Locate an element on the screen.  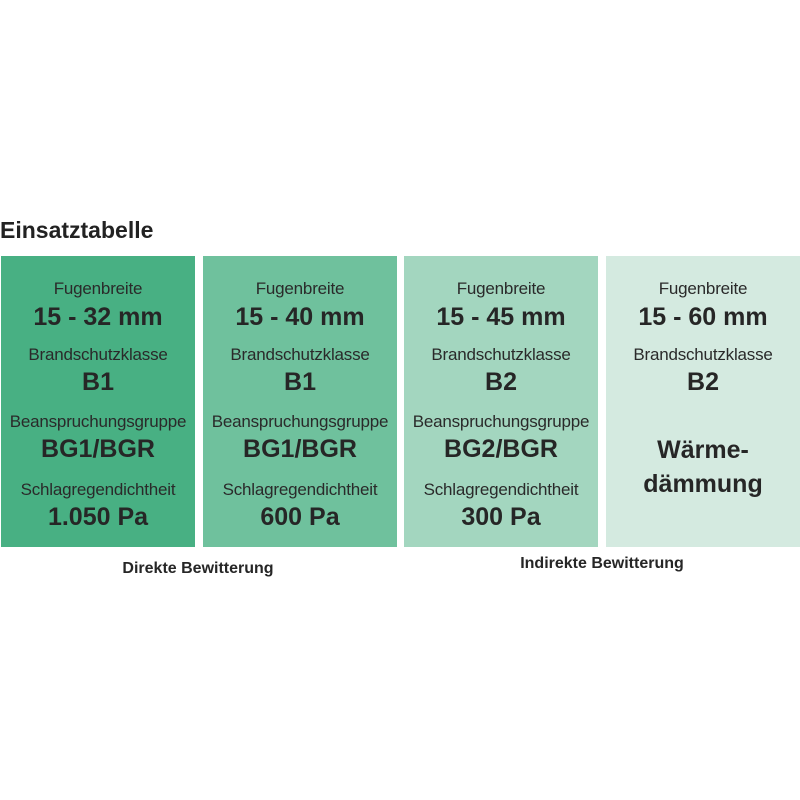
spec-value-v3: BG2/BGR is located at coordinates (501, 449).